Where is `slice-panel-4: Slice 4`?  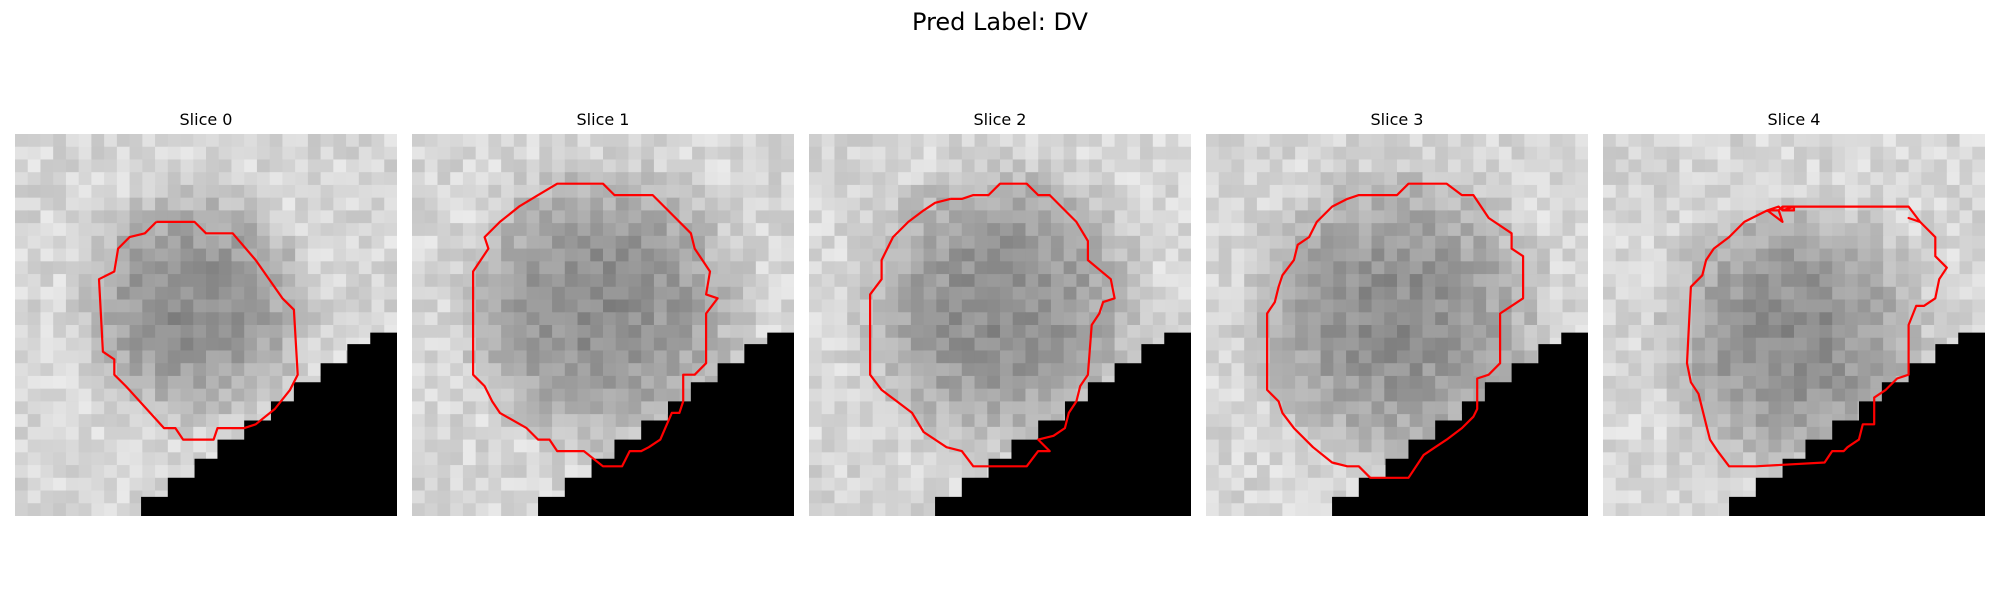
slice-panel-4: Slice 4 is located at coordinates (1794, 312).